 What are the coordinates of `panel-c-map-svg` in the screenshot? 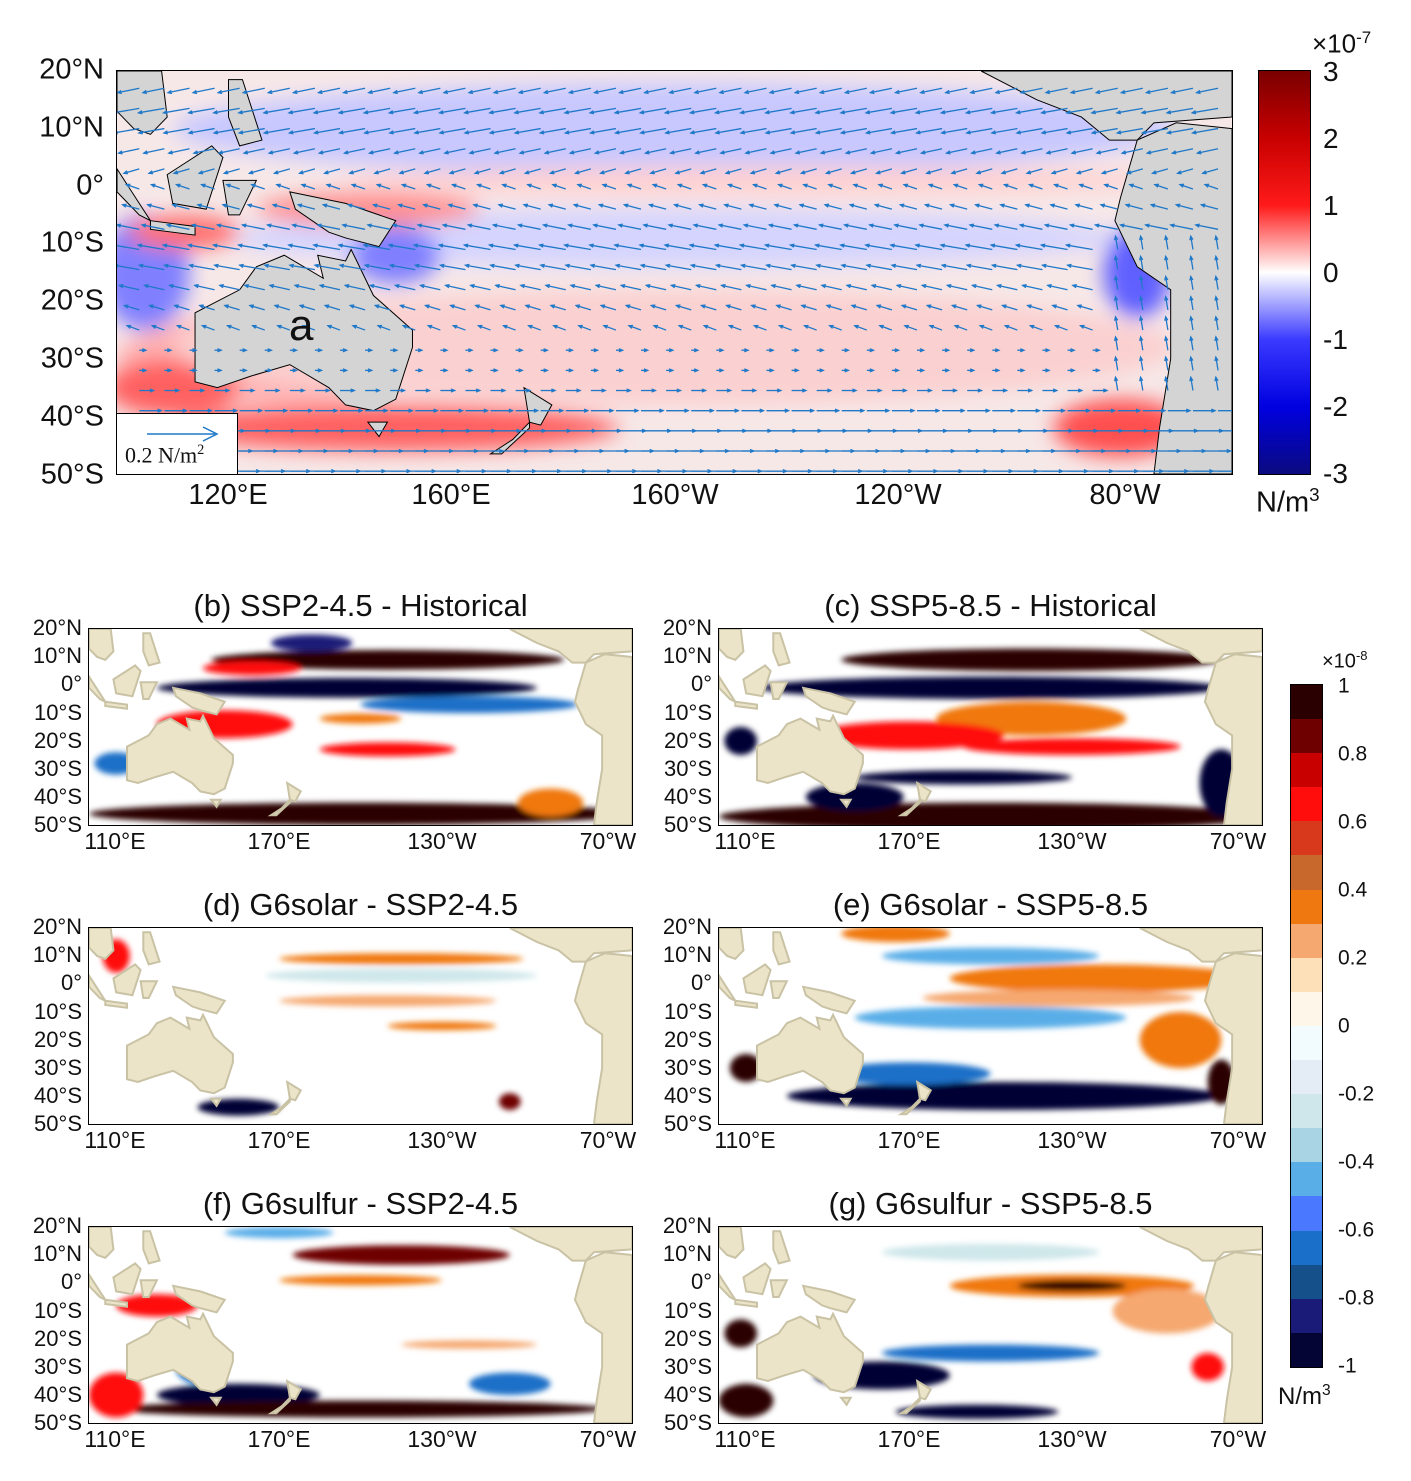 It's located at (990, 727).